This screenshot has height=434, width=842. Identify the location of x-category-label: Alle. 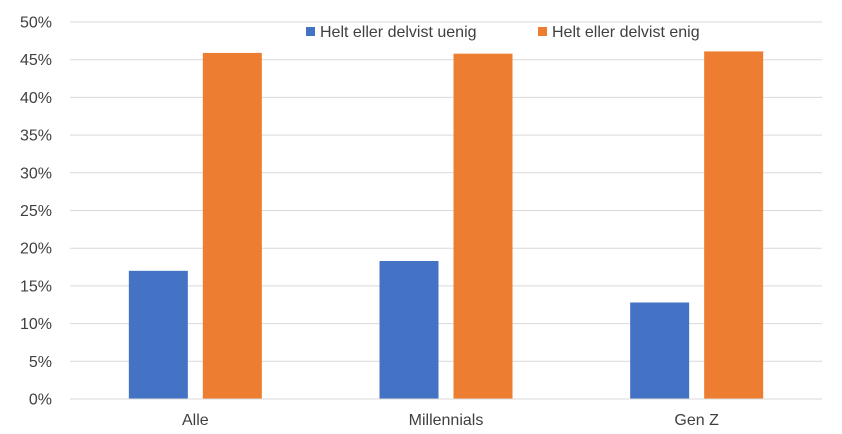
(195, 420).